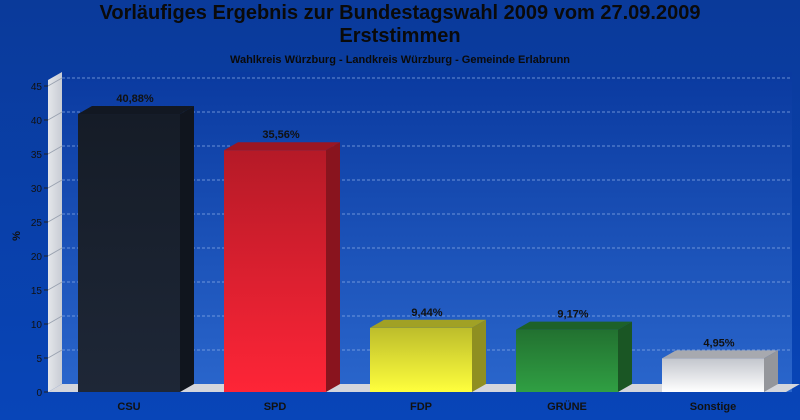 The image size is (800, 420). What do you see at coordinates (713, 407) in the screenshot?
I see `category-label: Sonstige` at bounding box center [713, 407].